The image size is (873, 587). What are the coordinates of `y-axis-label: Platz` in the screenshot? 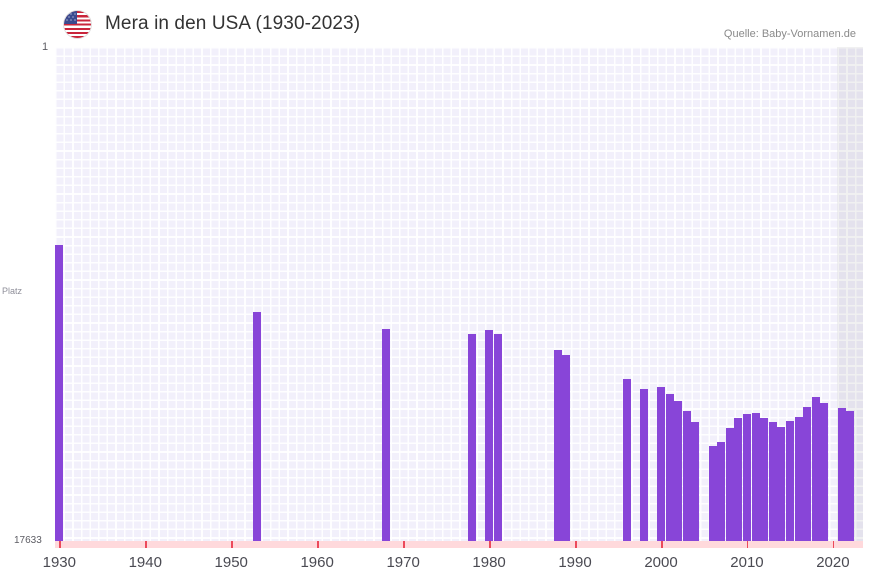 It's located at (12, 291).